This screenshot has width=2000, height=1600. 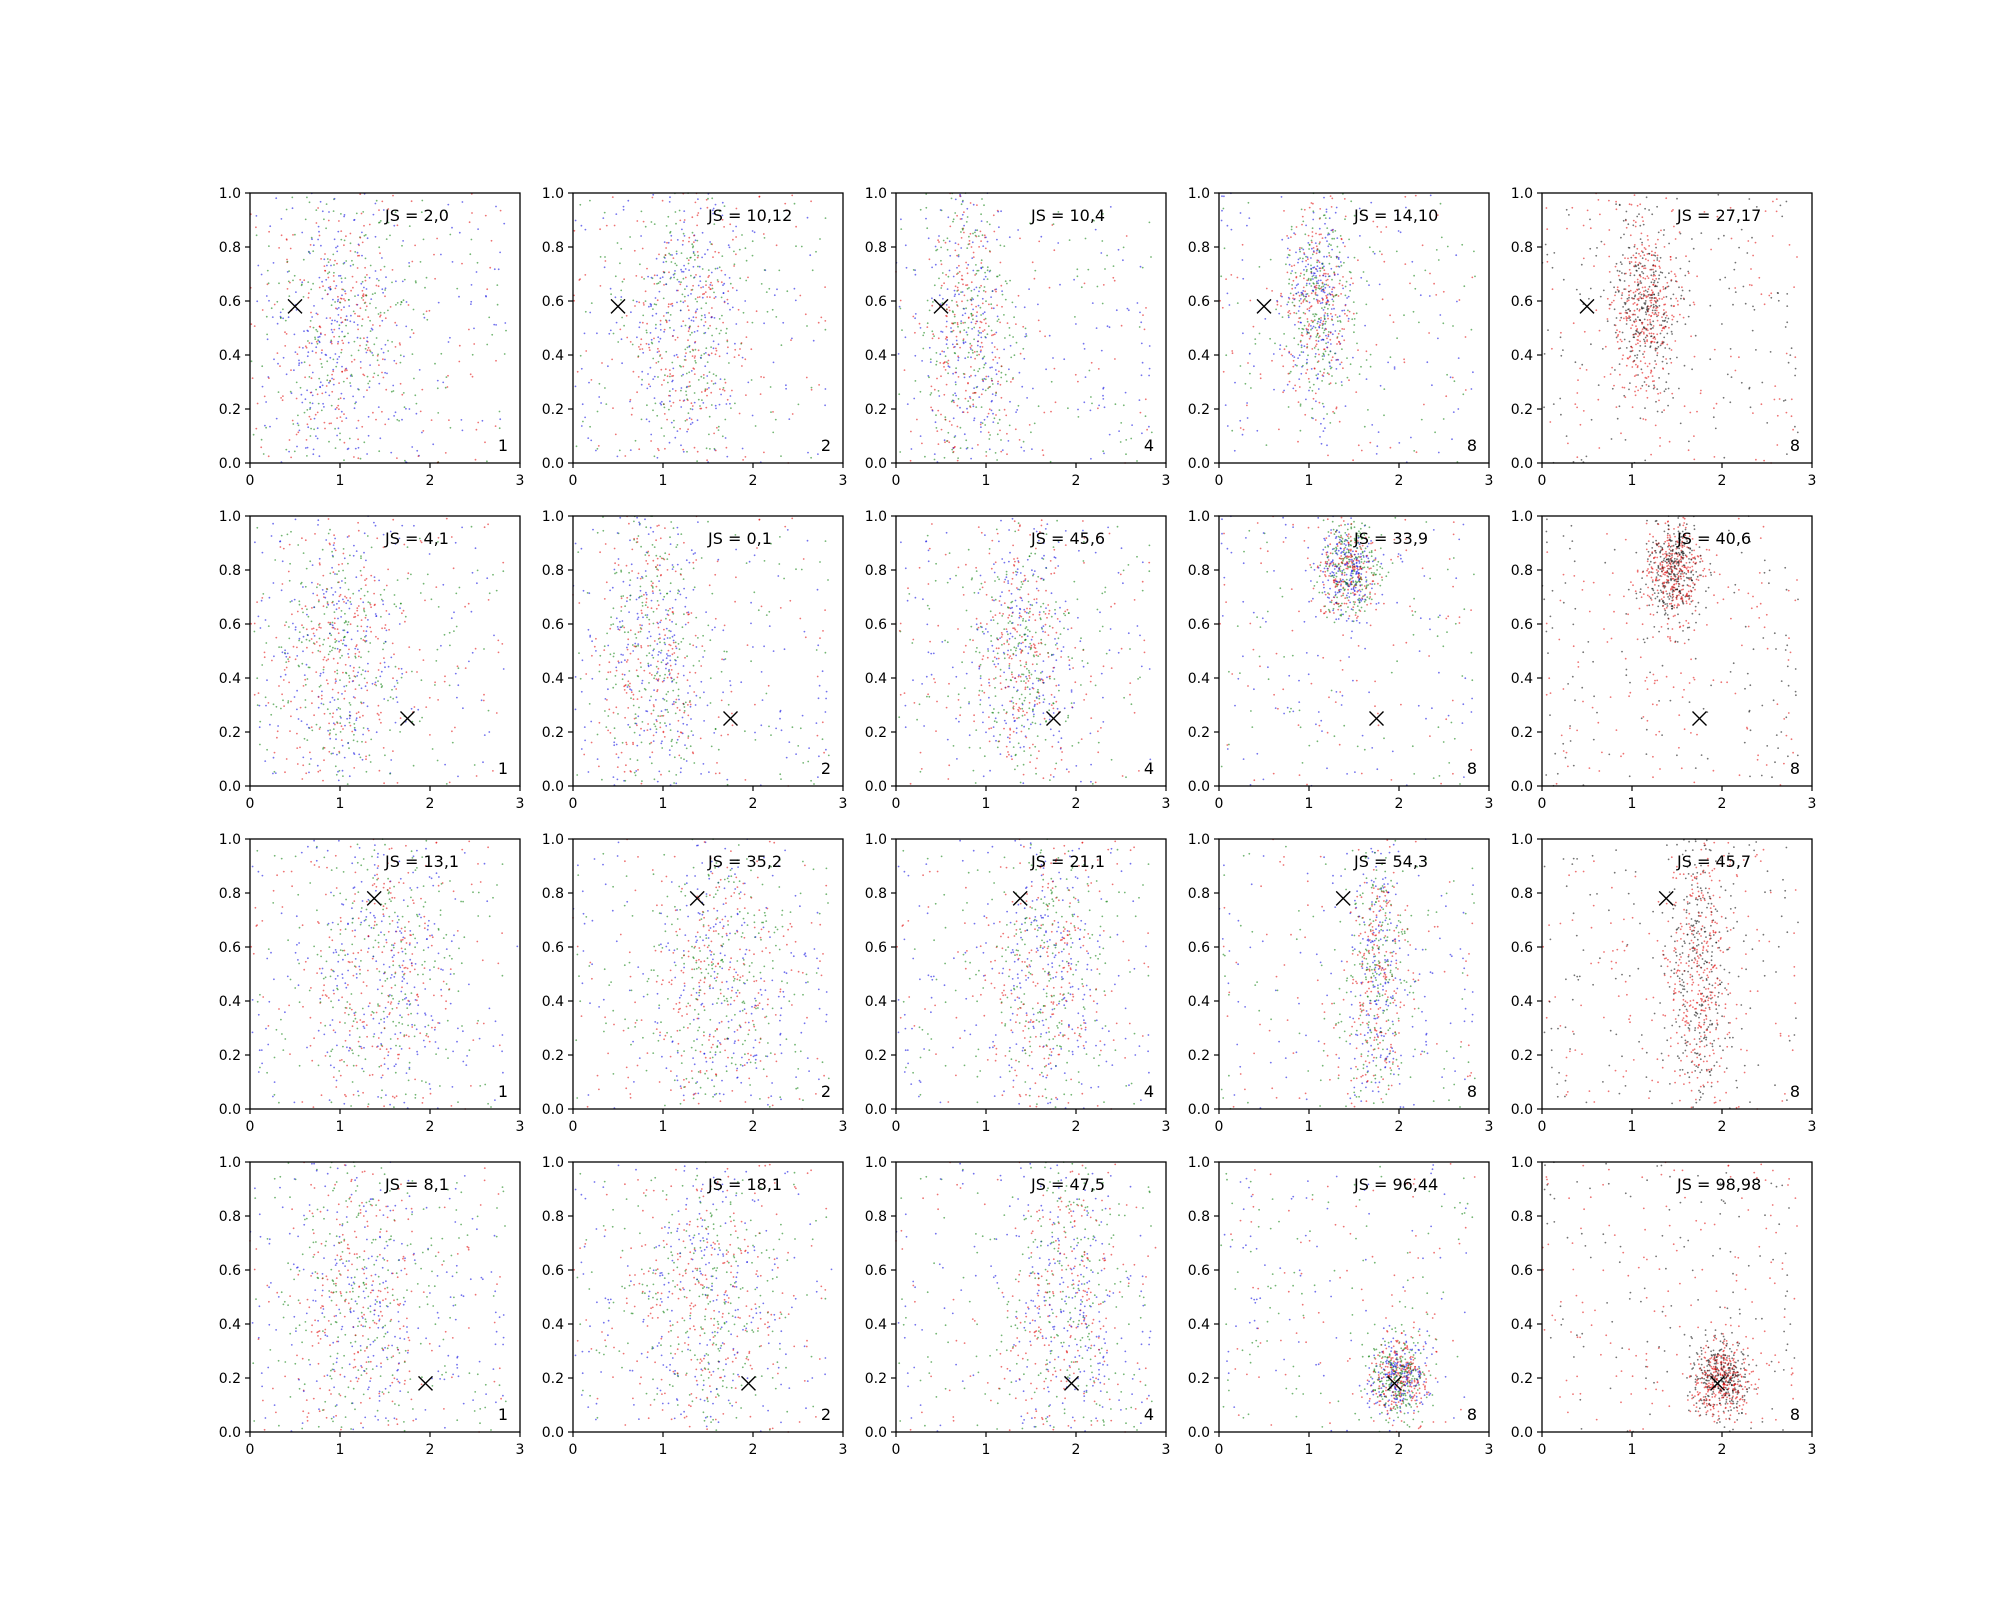 I want to click on y-tick-label: 0.0, so click(x=876, y=464).